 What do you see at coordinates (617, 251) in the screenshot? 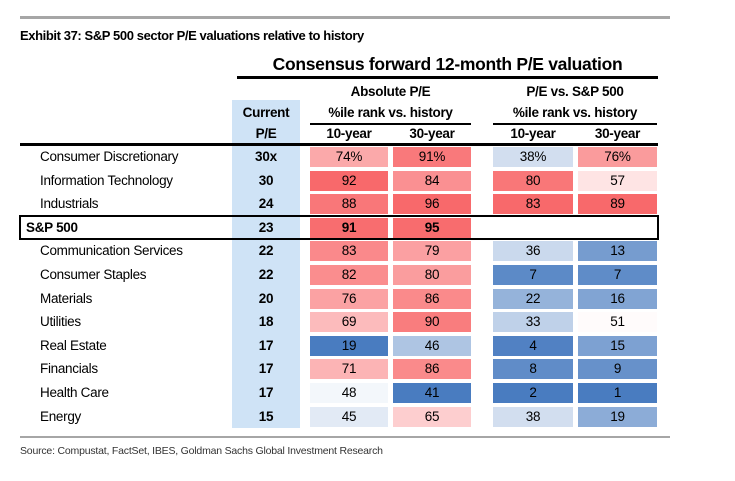
I see `heatmap-cell: 13` at bounding box center [617, 251].